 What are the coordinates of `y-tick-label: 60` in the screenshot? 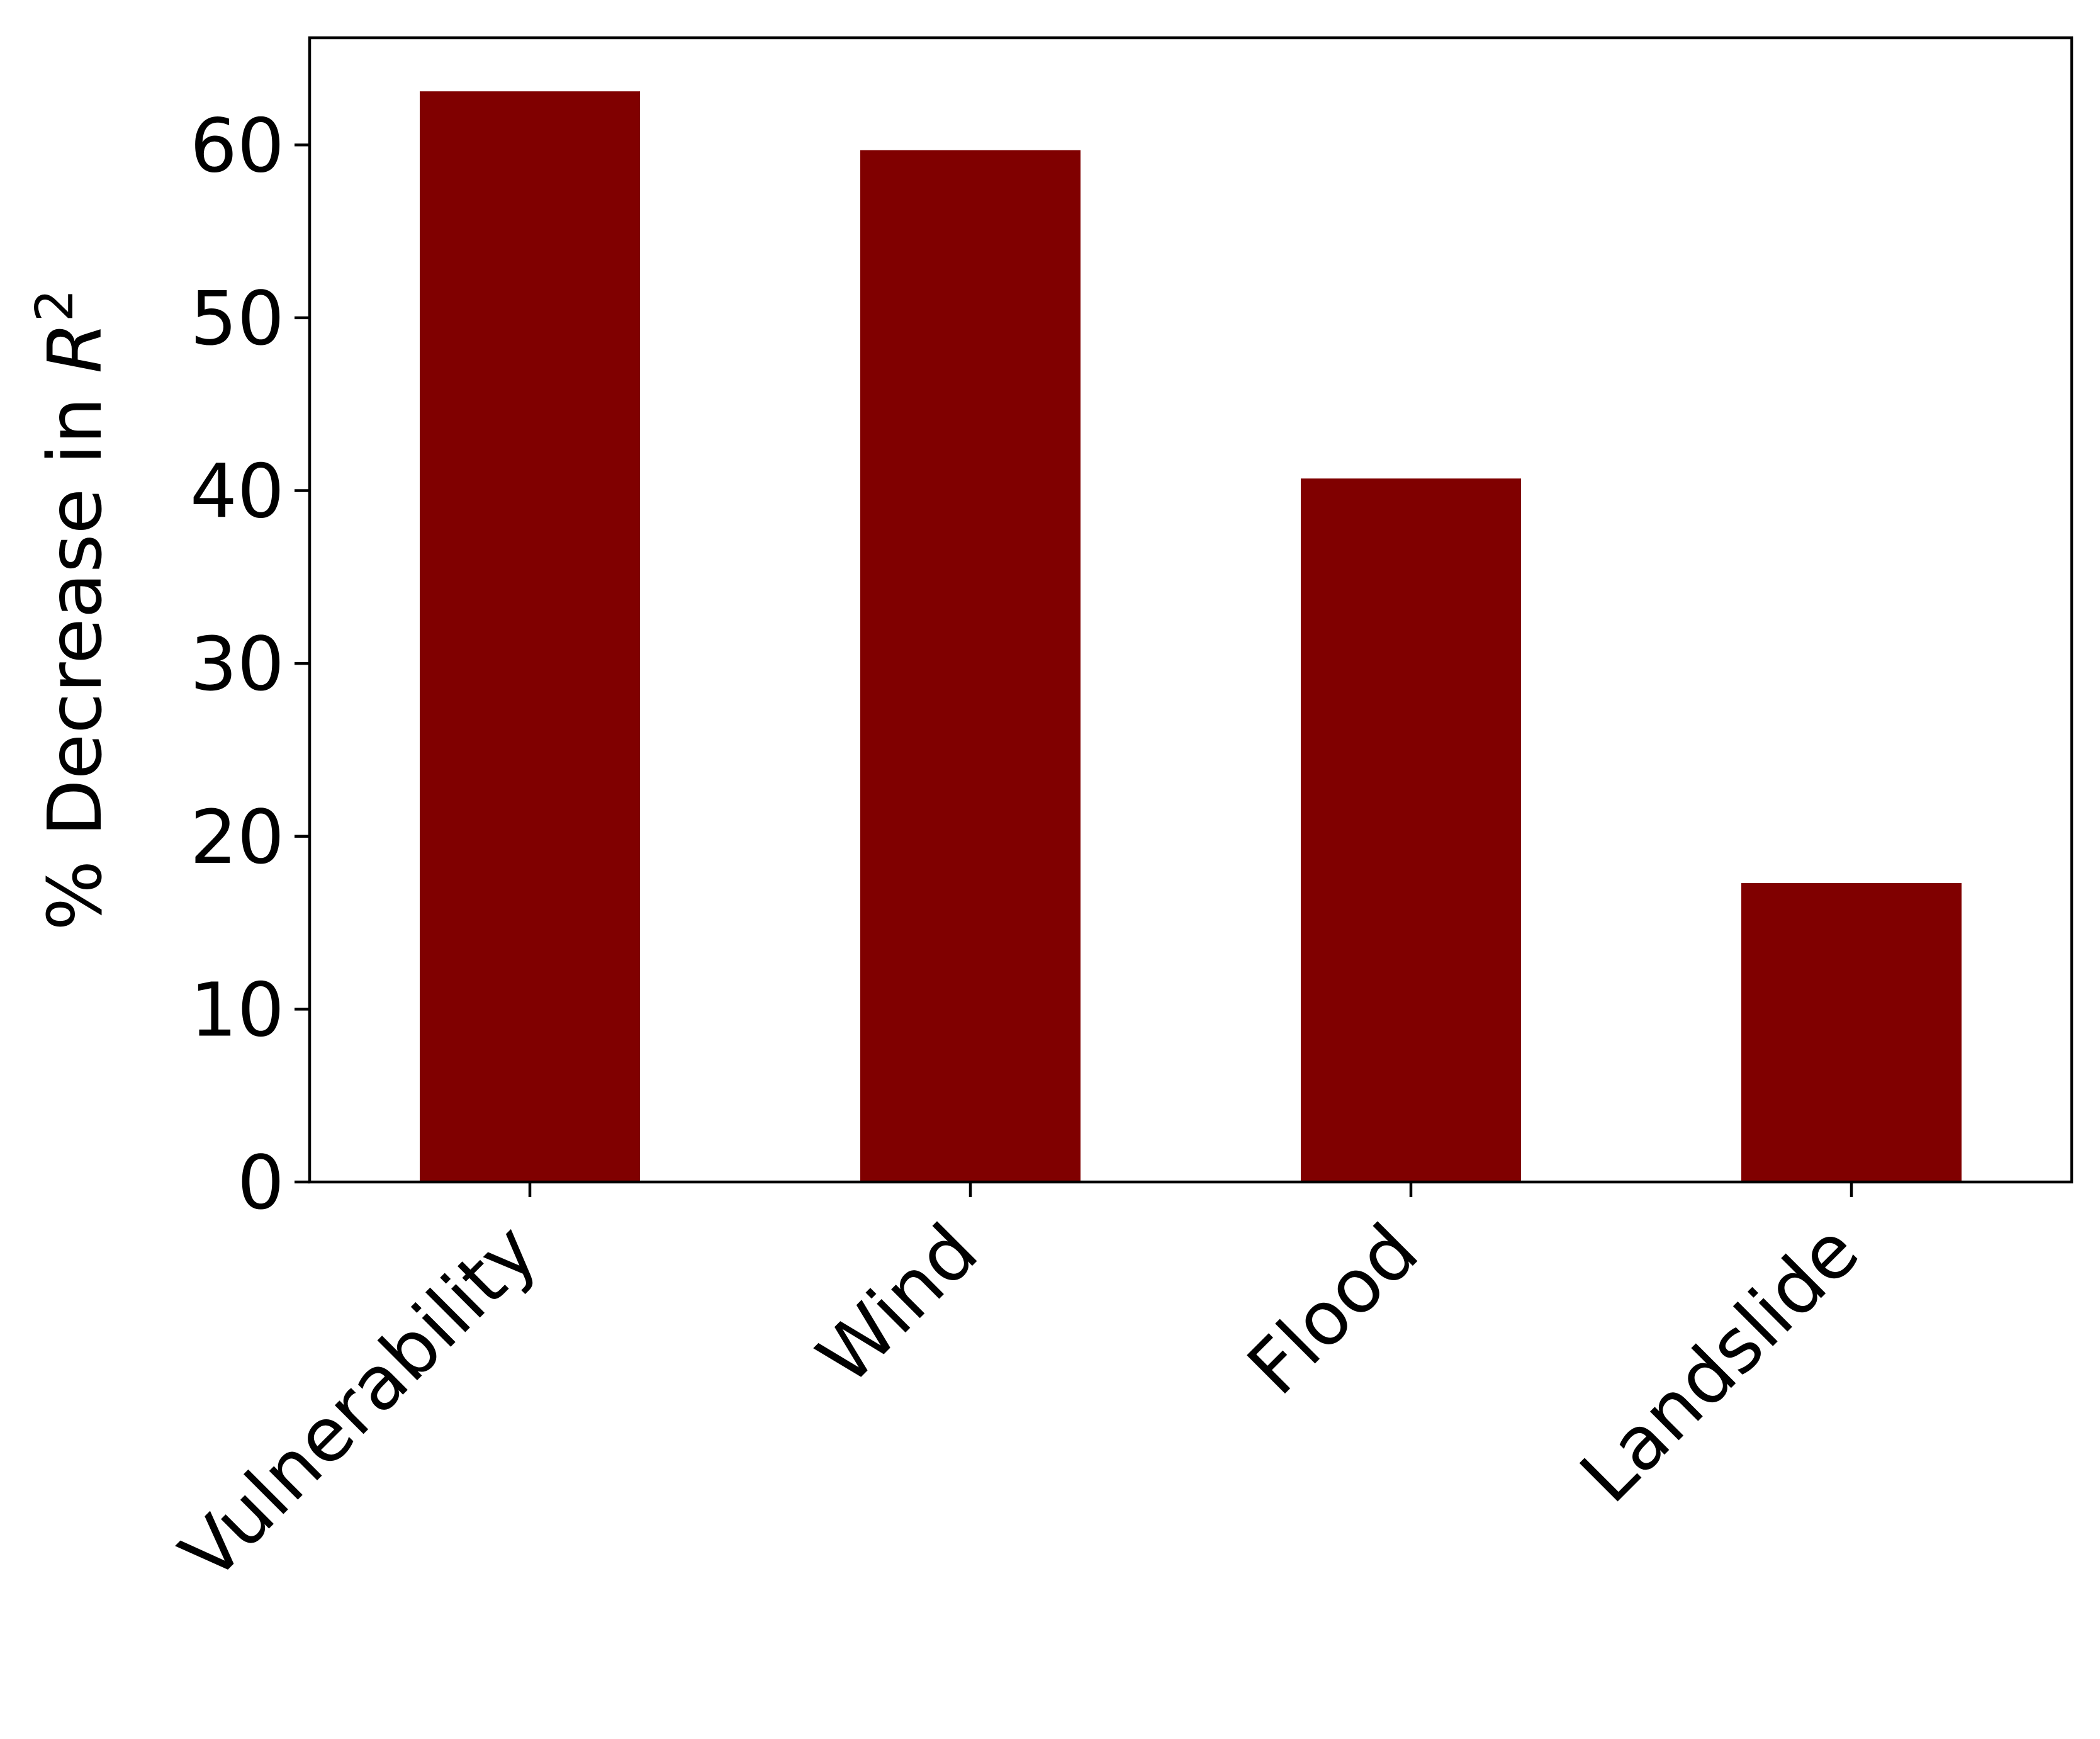 It's located at (237, 145).